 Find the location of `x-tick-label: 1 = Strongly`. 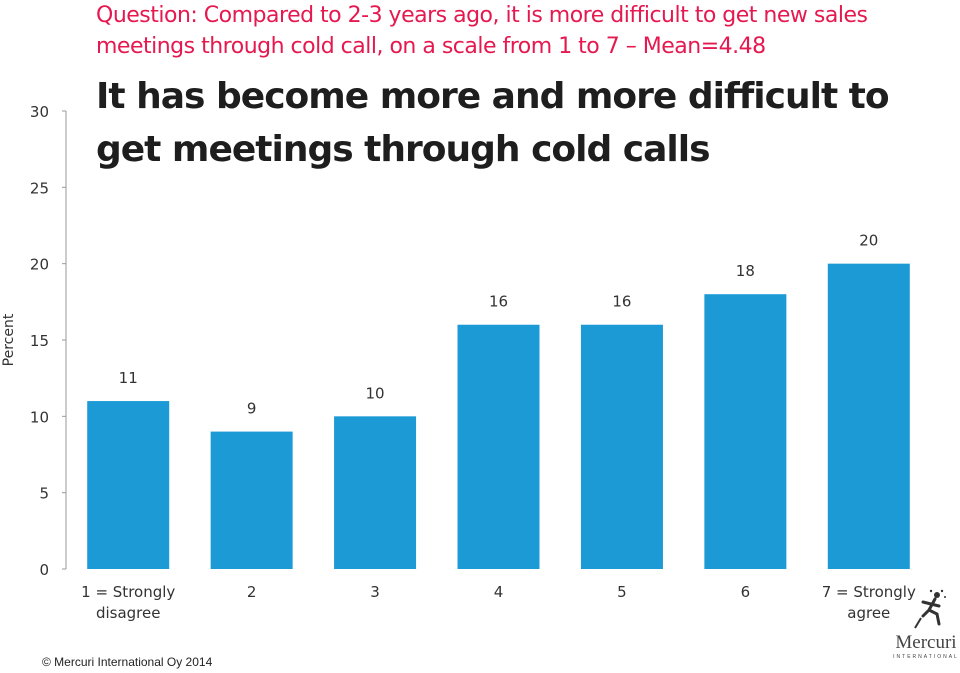

x-tick-label: 1 = Strongly is located at coordinates (128, 592).